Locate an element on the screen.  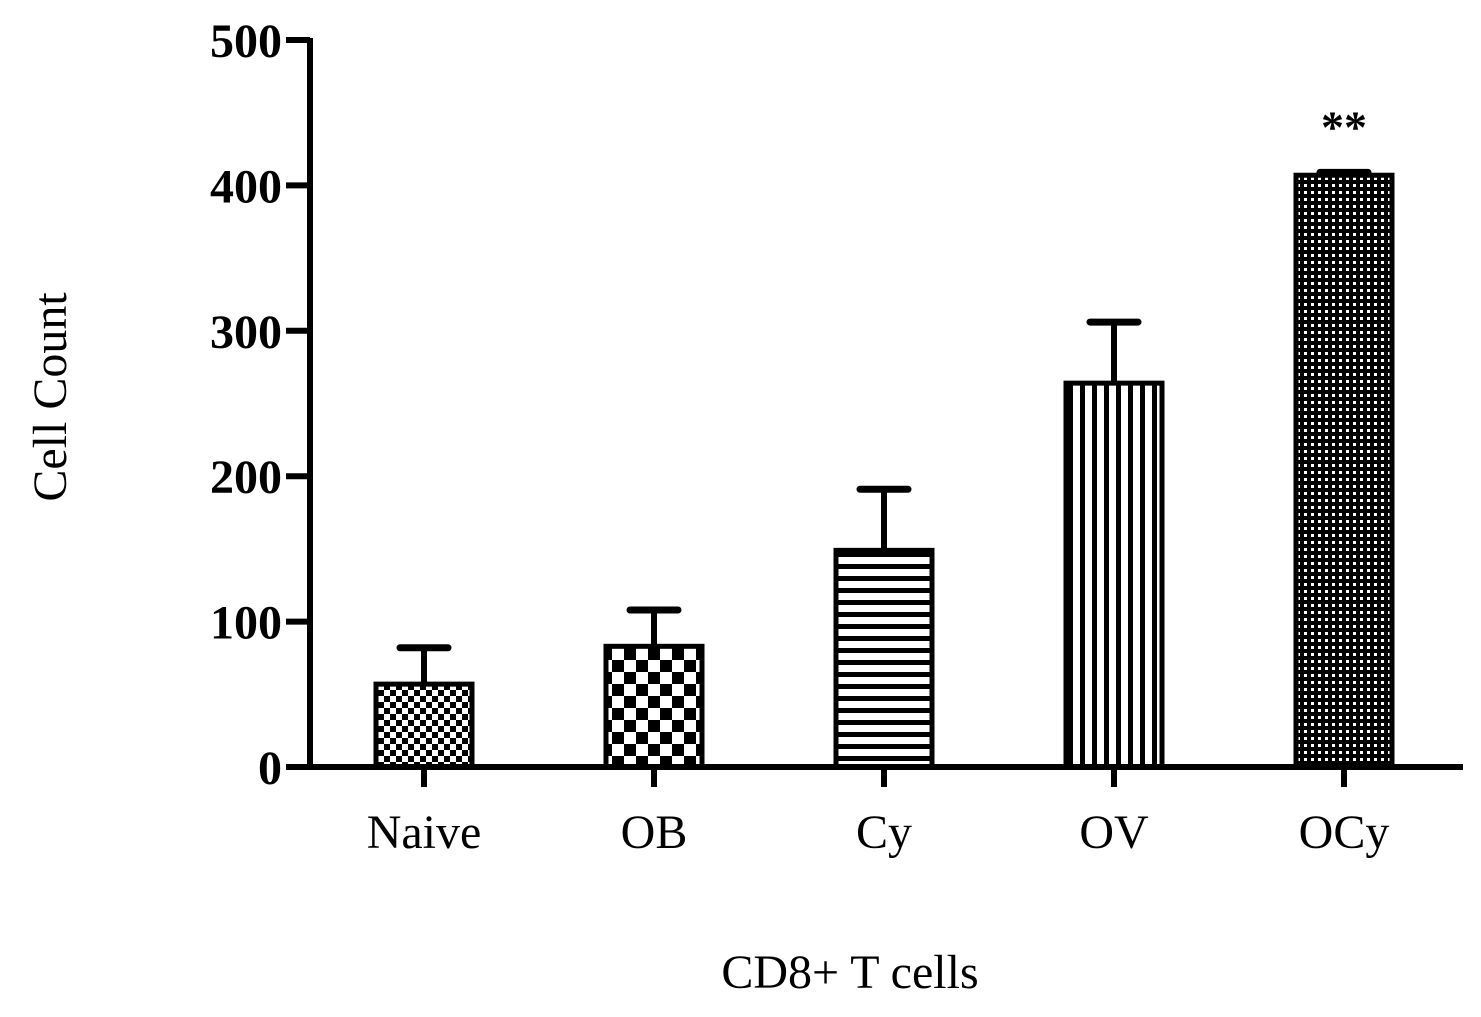
y-axis-title: Cell Count is located at coordinates (50, 397).